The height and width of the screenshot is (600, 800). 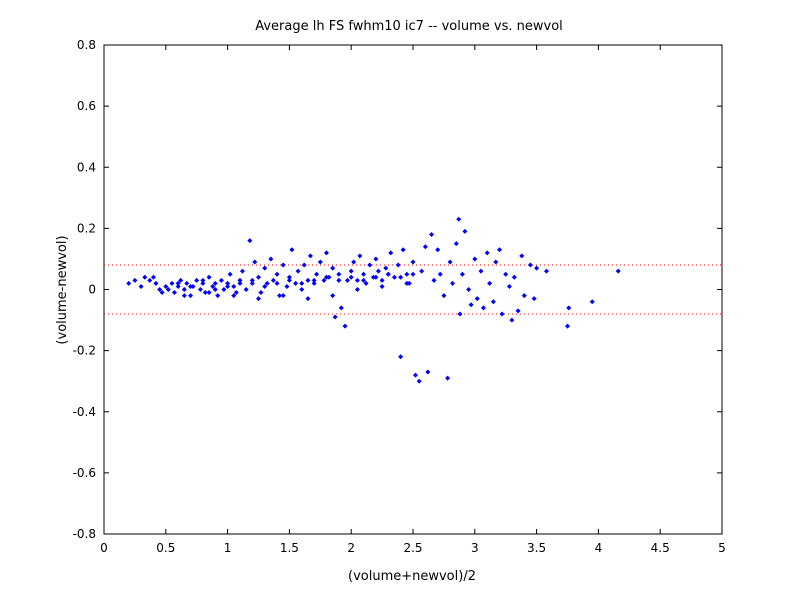 What do you see at coordinates (475, 548) in the screenshot?
I see `x-tick-label: 3` at bounding box center [475, 548].